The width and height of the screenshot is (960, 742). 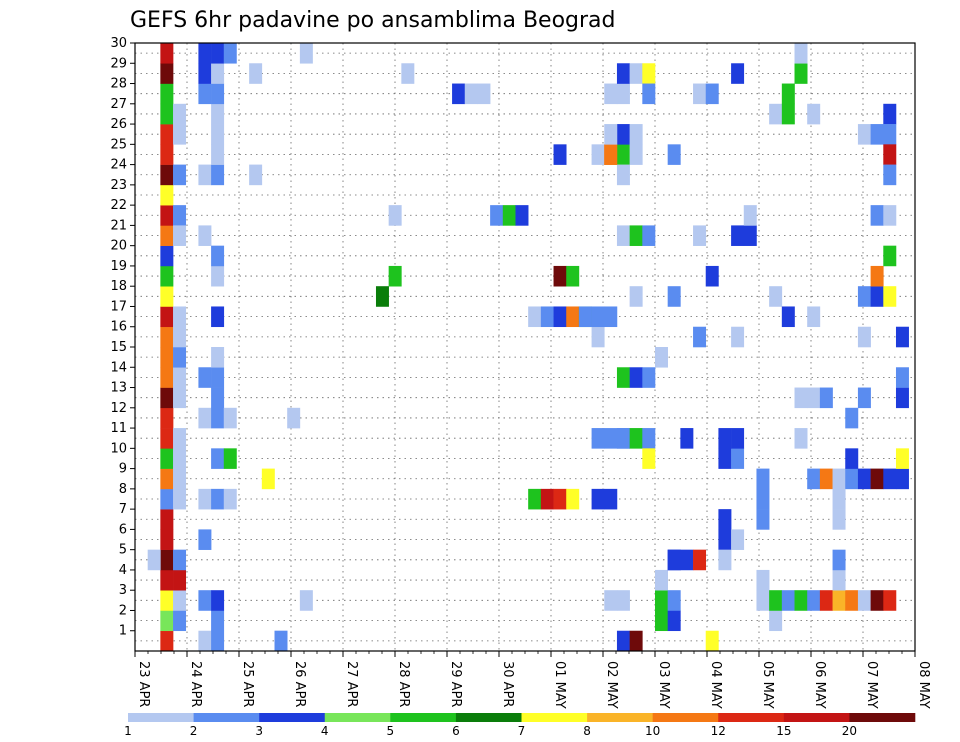 What do you see at coordinates (663, 685) in the screenshot?
I see `x-tick-label: 03 MAY` at bounding box center [663, 685].